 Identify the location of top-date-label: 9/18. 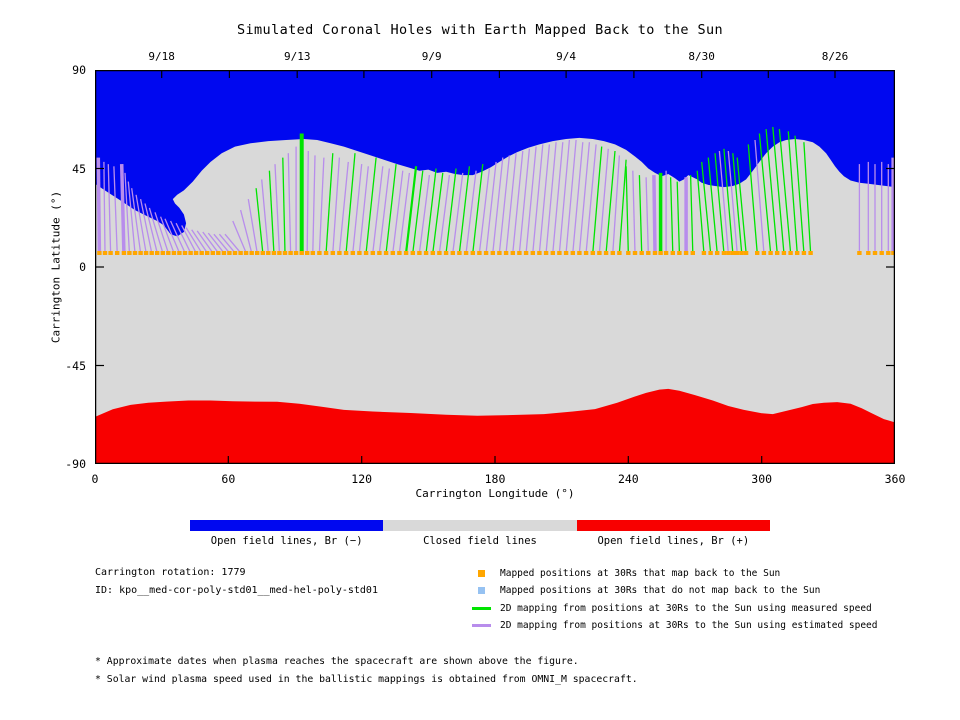
(161, 56).